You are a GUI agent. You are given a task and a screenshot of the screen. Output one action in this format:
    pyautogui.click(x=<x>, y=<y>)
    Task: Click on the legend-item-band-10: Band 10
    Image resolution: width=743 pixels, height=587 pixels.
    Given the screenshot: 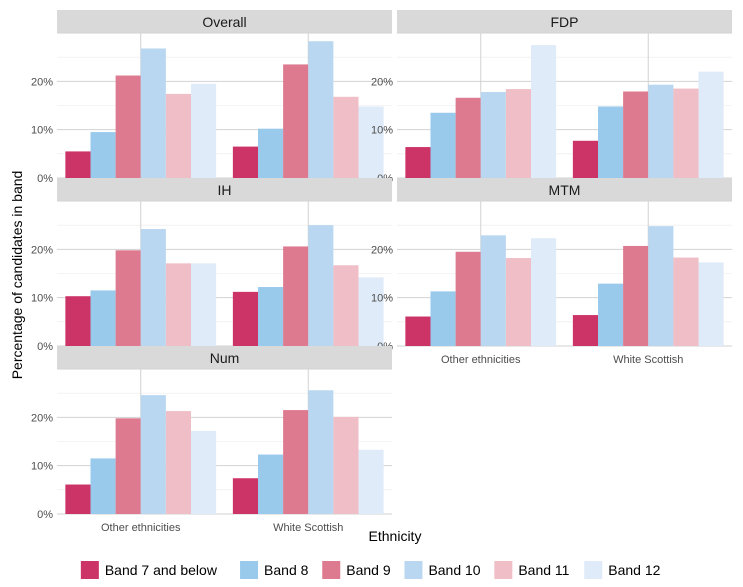 What is the action you would take?
    pyautogui.click(x=442, y=570)
    